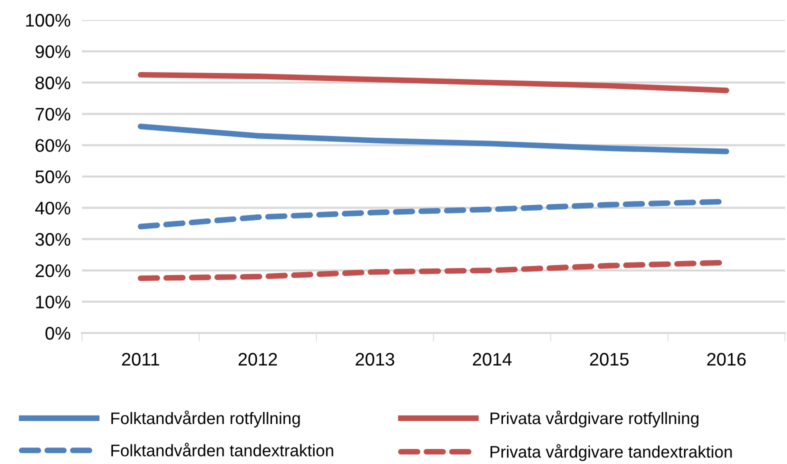 Image resolution: width=787 pixels, height=464 pixels. I want to click on y-tick-label: 90%, so click(53, 51).